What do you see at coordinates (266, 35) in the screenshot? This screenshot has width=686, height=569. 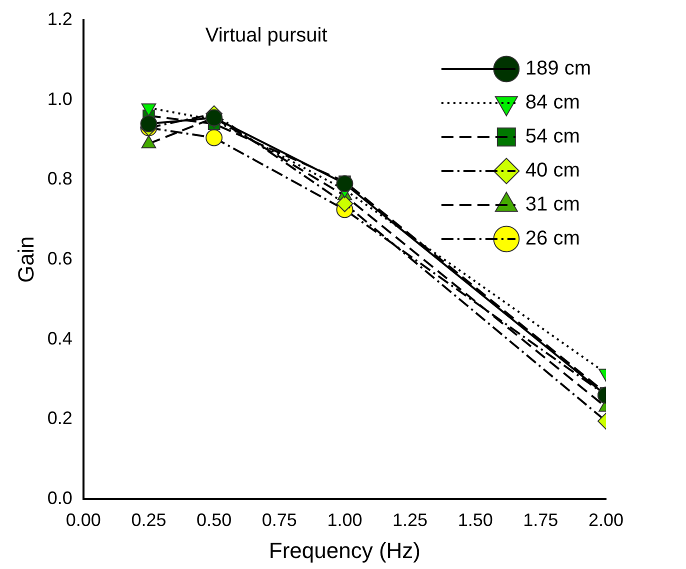 I see `chart-title: Virtual pursuit` at bounding box center [266, 35].